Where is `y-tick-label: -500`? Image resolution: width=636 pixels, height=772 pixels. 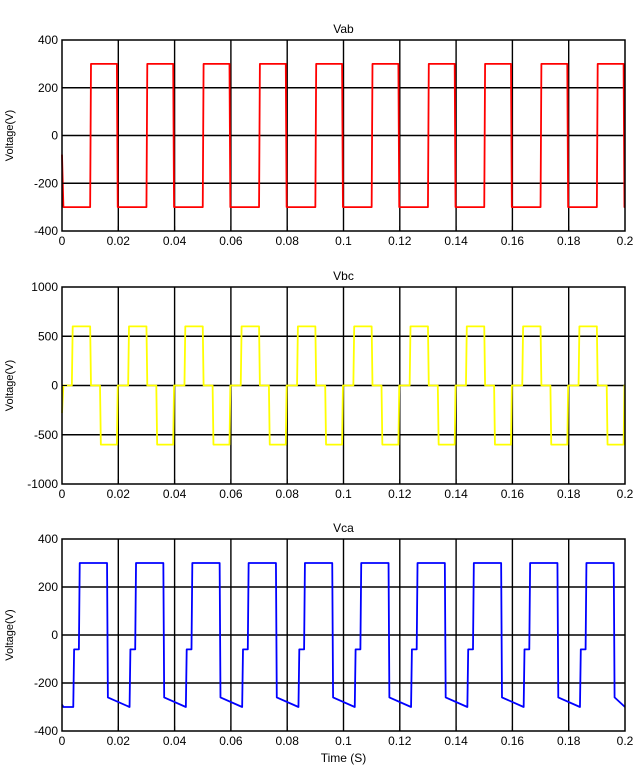 y-tick-label: -500 is located at coordinates (46, 435).